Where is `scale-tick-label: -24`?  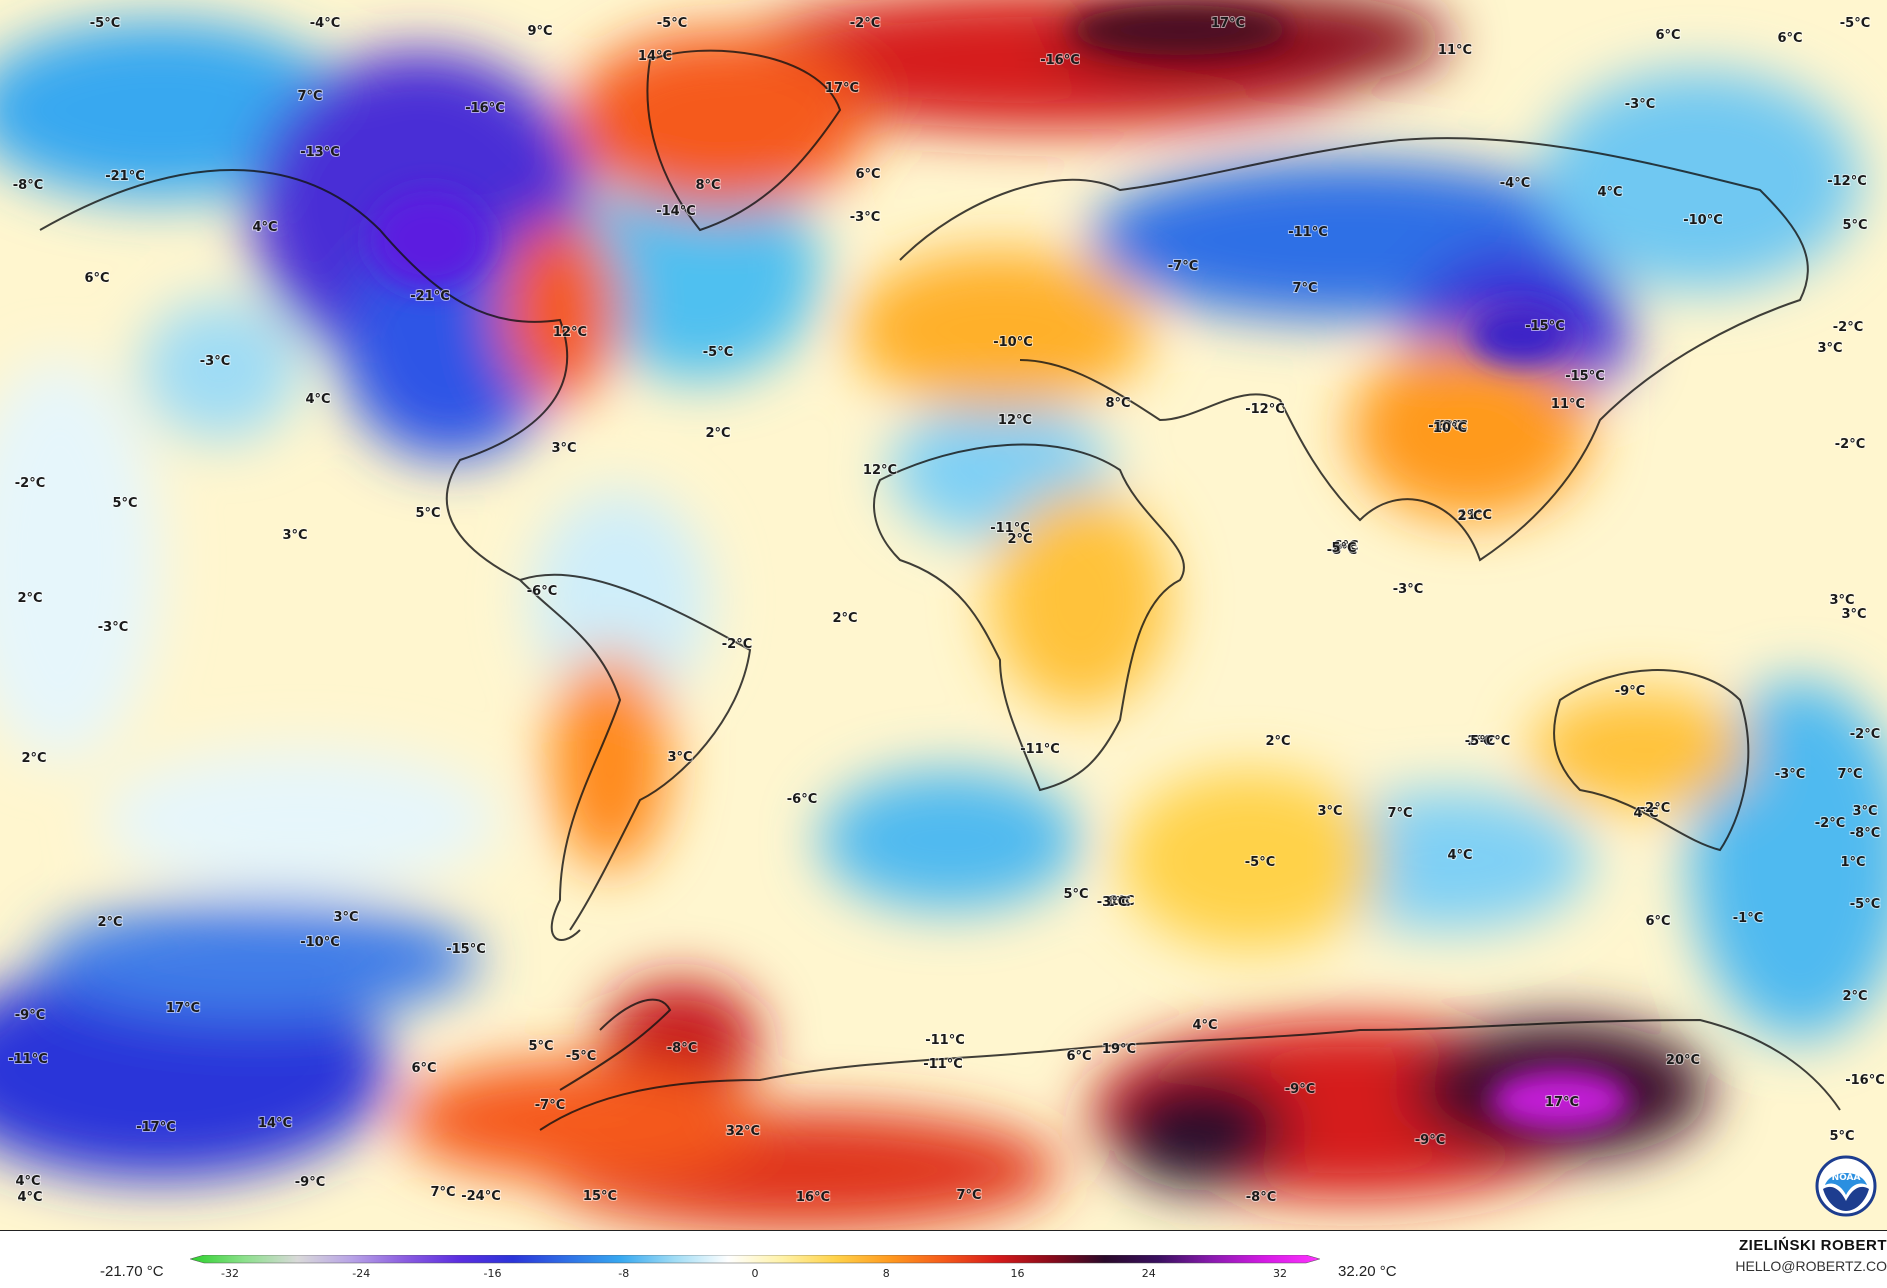 scale-tick-label: -24 is located at coordinates (361, 1273).